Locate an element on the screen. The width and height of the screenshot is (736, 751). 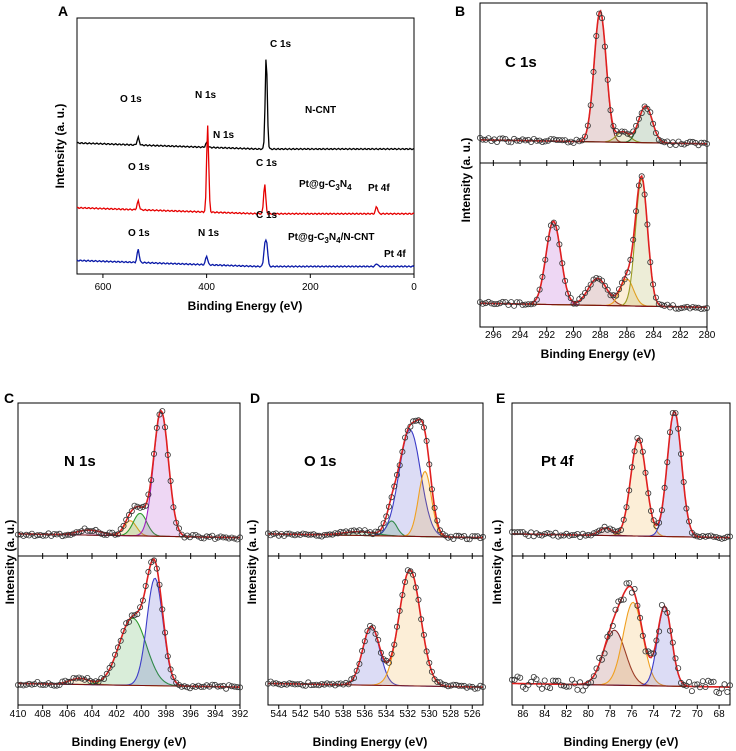
a-tick-label-2: 200 is located at coordinates (310, 287).